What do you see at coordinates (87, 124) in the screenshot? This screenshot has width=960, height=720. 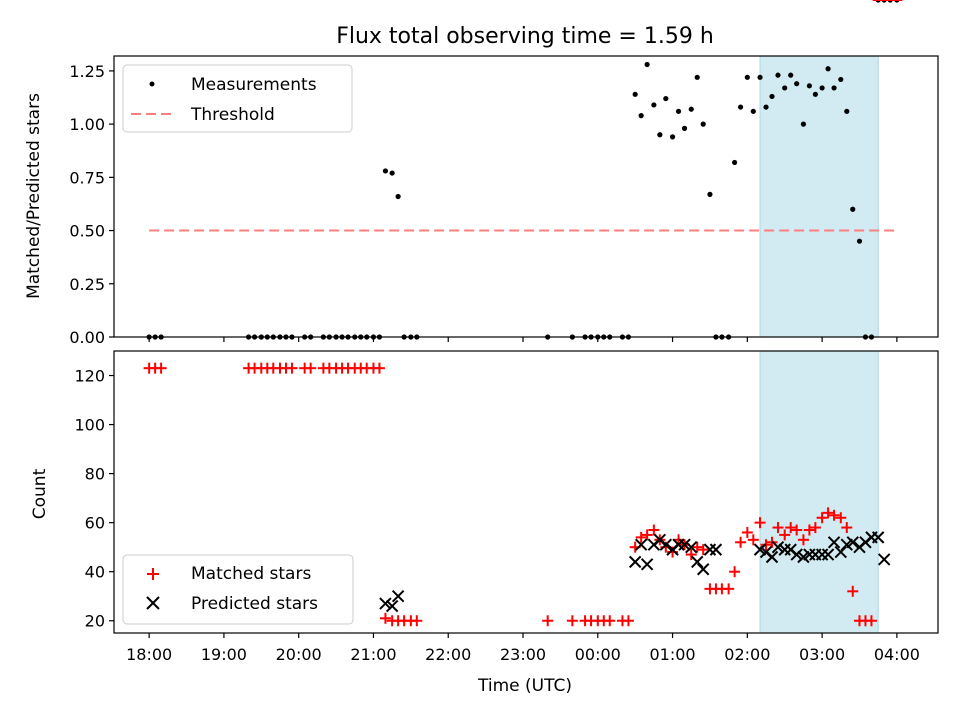 I see `top-y-tick-label: 1.00` at bounding box center [87, 124].